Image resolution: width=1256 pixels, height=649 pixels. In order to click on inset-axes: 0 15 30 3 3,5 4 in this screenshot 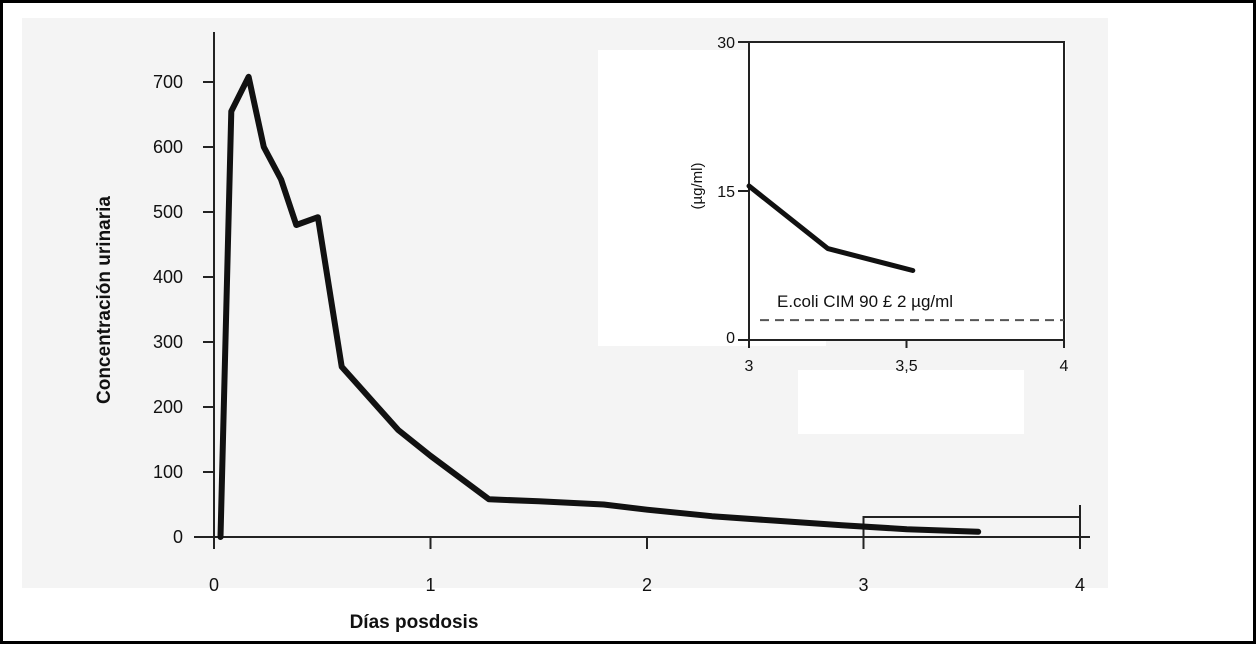, I will do `click(892, 205)`.